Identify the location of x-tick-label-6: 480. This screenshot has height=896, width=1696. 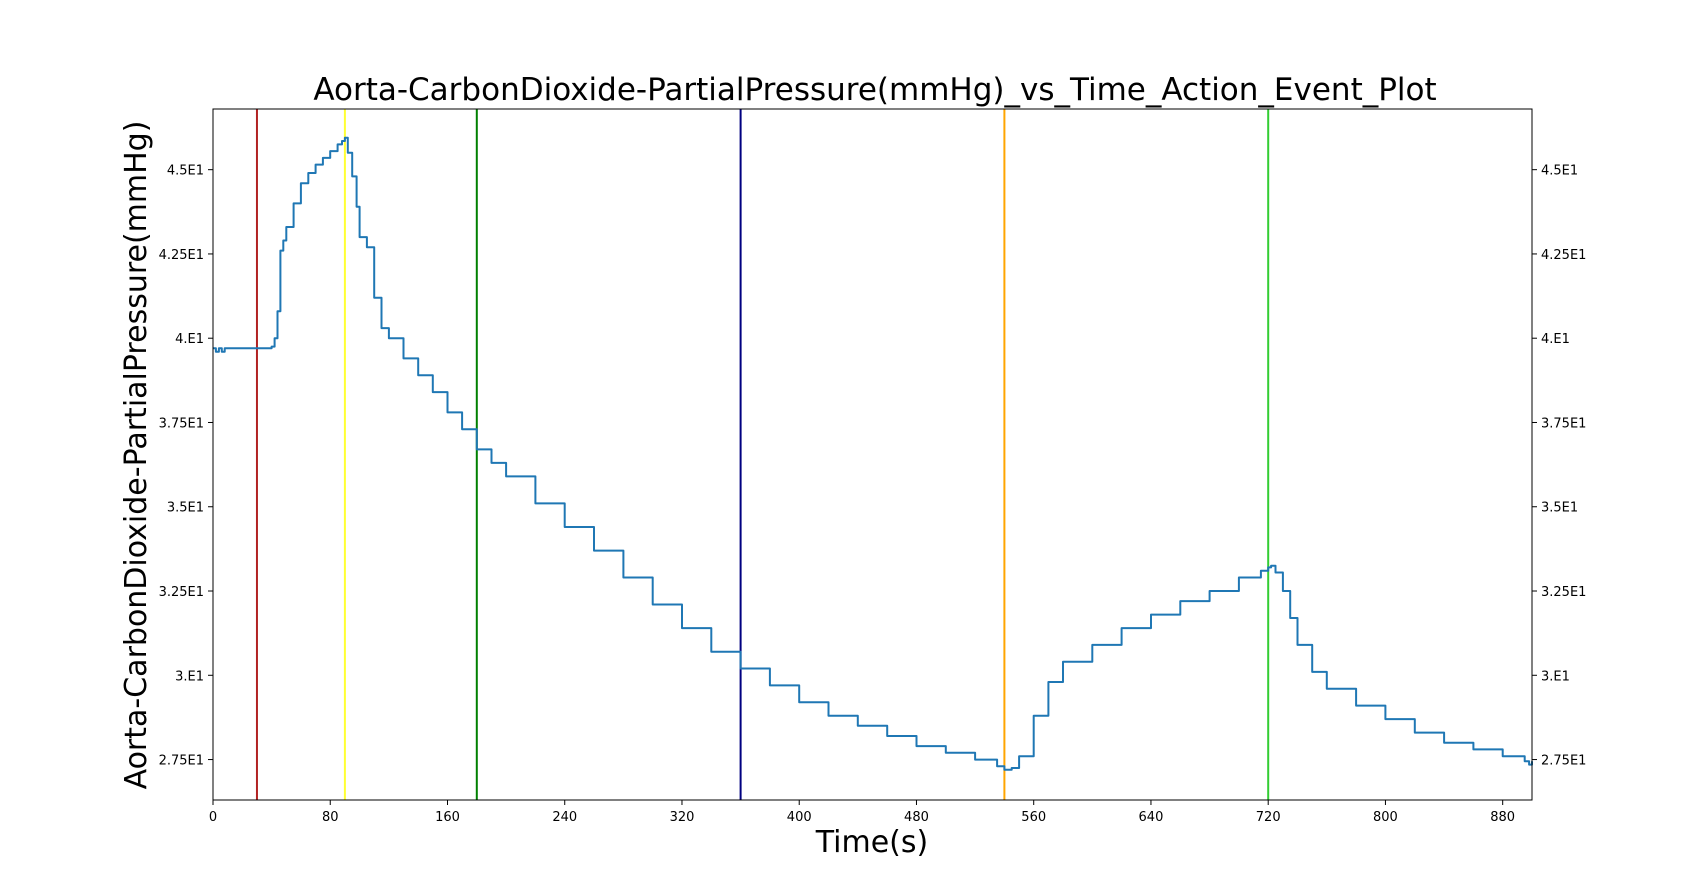
(916, 817).